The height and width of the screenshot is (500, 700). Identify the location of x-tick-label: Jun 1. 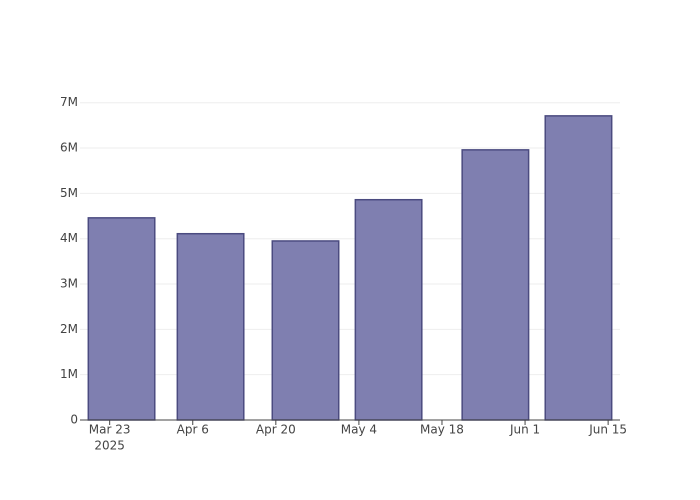
(524, 430).